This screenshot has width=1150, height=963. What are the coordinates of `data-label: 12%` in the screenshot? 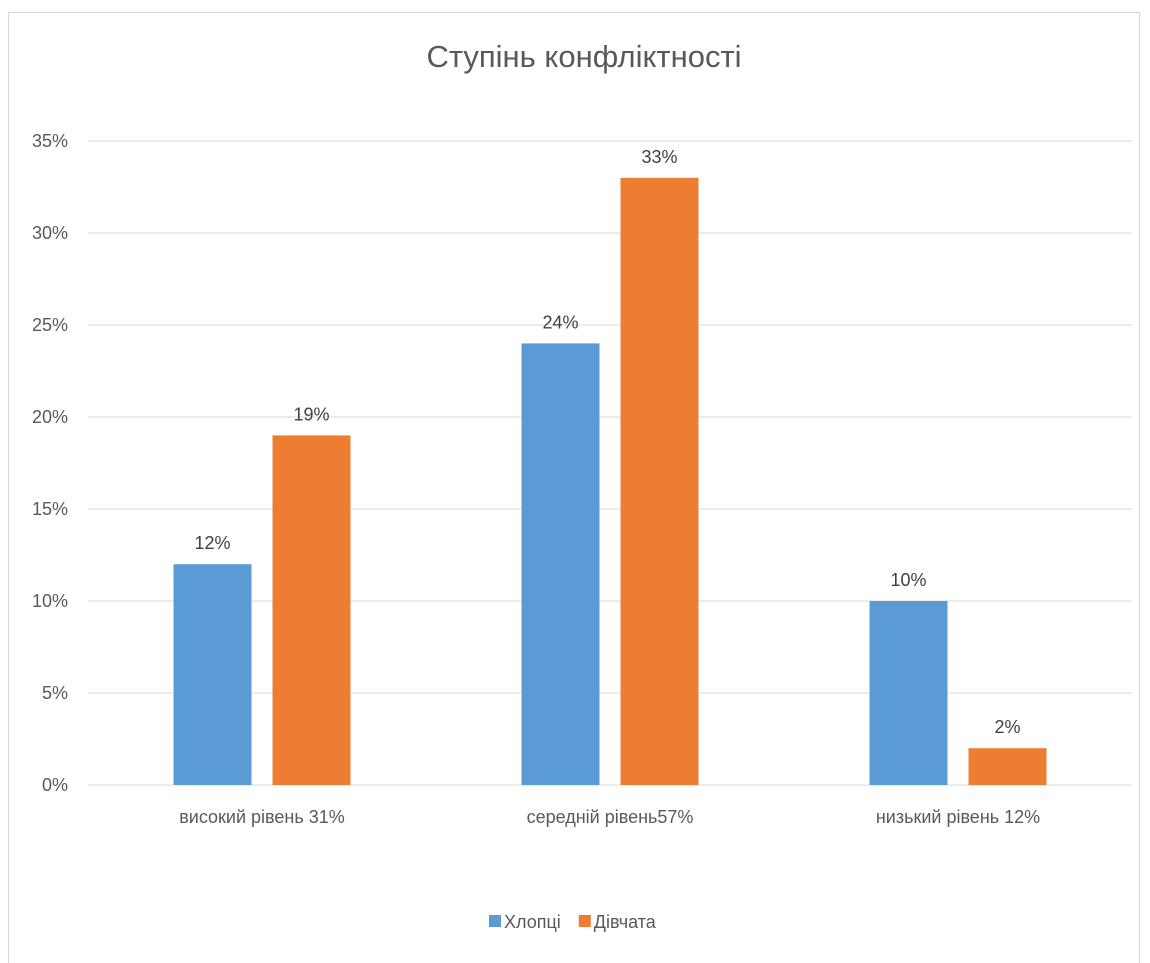 It's located at (212, 543).